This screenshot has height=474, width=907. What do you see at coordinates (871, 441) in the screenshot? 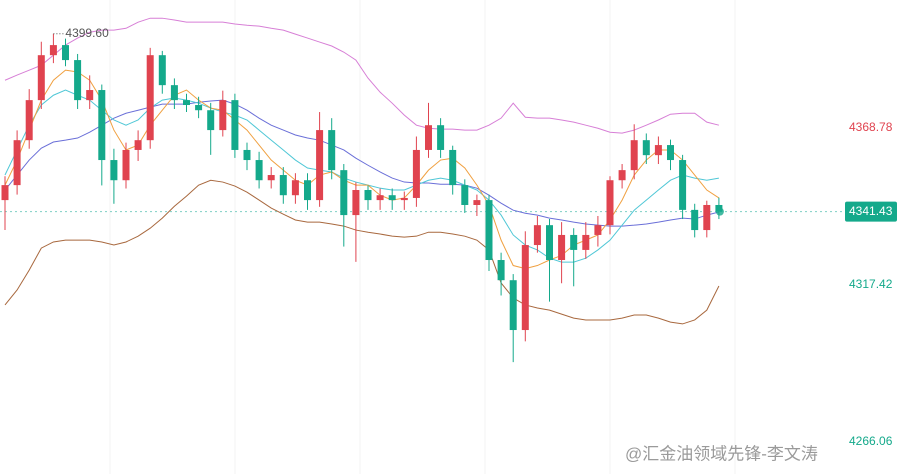
I see `y-tick-label: 4266.06` at bounding box center [871, 441].